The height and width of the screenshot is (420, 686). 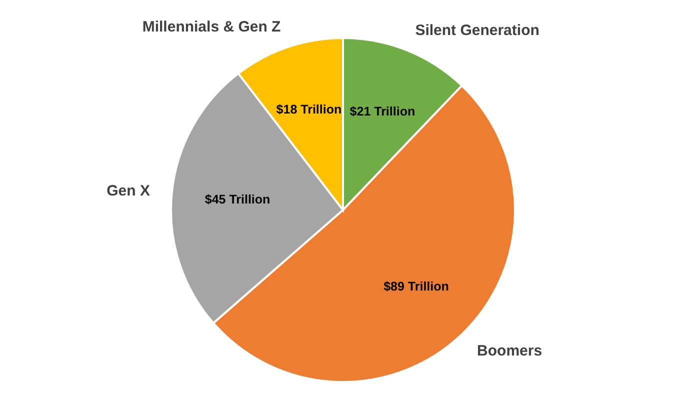 What do you see at coordinates (211, 27) in the screenshot?
I see `slice-label: Millennials & Gen Z` at bounding box center [211, 27].